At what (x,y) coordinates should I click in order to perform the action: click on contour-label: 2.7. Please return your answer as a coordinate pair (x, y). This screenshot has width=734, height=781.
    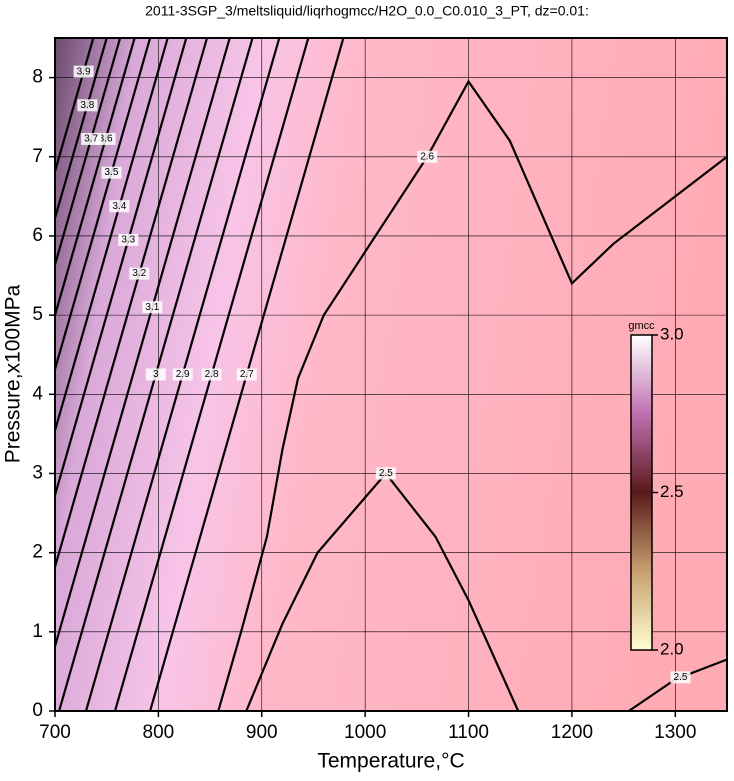
    Looking at the image, I should click on (247, 374).